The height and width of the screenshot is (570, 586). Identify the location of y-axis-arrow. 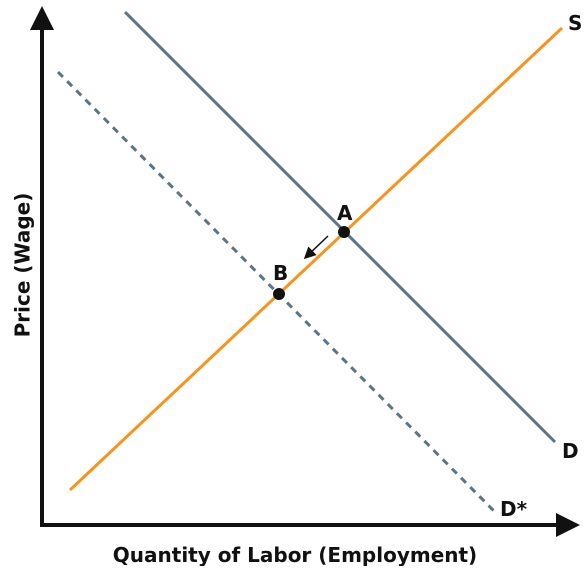
(42, 18).